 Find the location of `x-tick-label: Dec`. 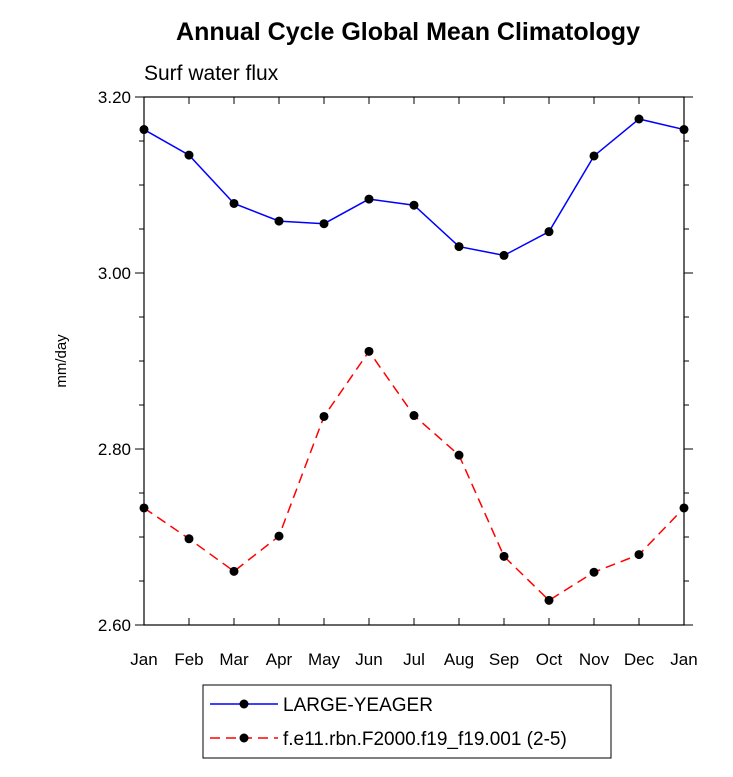

x-tick-label: Dec is located at coordinates (639, 659).